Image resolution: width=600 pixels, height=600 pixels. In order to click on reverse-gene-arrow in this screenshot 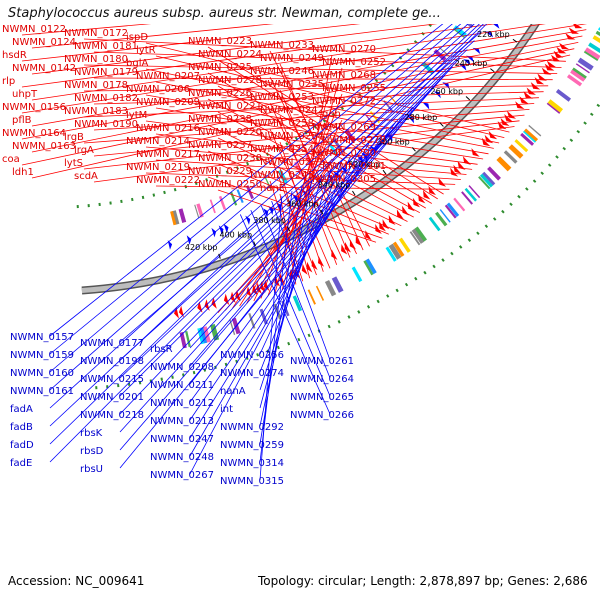, I will do `click(426, 106)`.